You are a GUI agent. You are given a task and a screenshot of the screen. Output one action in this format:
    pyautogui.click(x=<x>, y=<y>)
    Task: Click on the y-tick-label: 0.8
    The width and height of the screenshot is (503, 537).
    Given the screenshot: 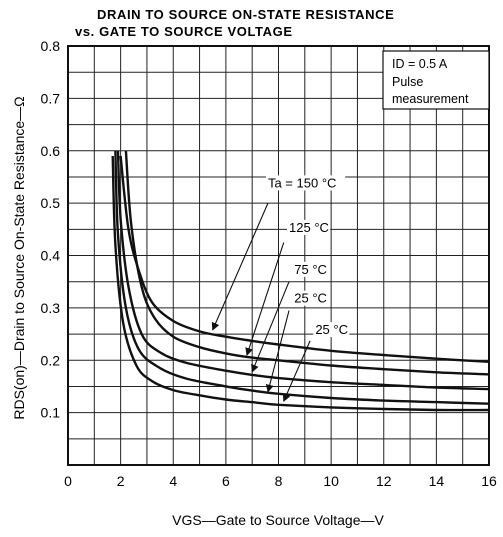 What is the action you would take?
    pyautogui.click(x=51, y=46)
    